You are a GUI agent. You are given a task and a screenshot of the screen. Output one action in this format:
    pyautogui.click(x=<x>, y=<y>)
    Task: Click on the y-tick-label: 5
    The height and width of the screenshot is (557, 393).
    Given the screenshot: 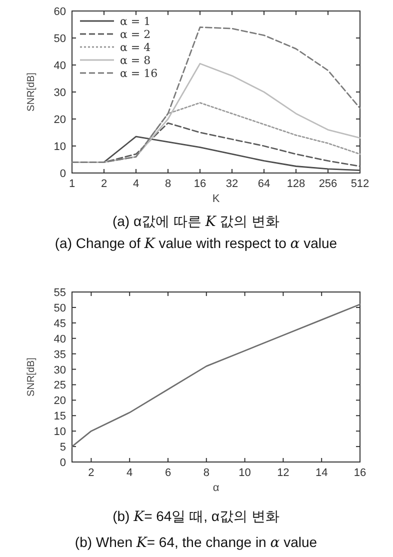 What is the action you would take?
    pyautogui.click(x=63, y=448)
    